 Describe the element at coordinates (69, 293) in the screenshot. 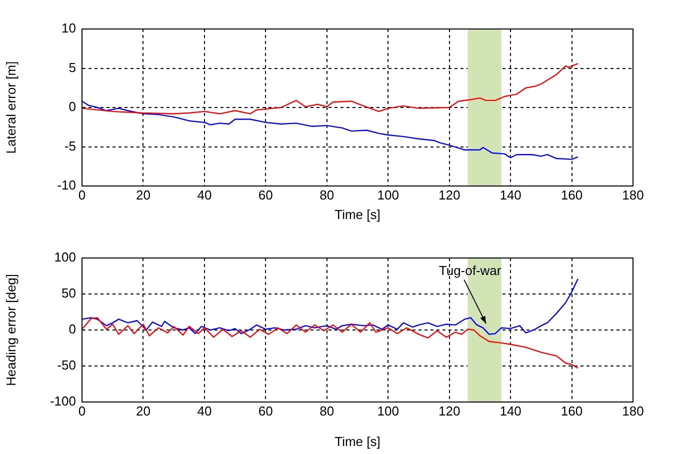

I see `y-tick-label: 50` at that location.